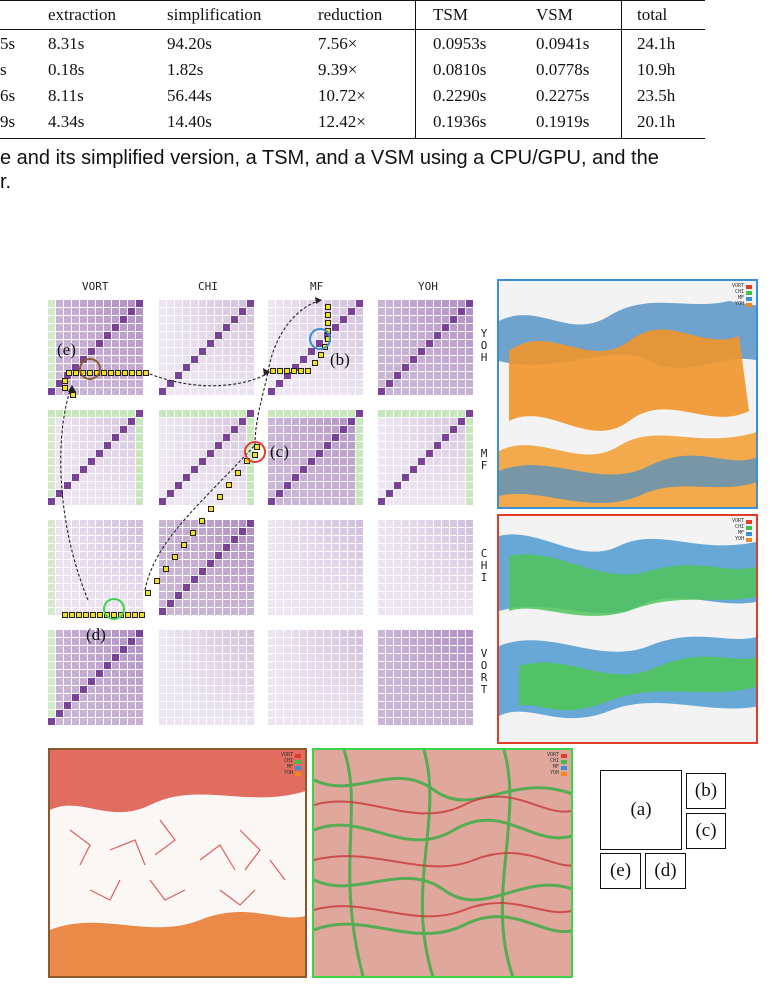 This screenshot has height=985, width=783. Describe the element at coordinates (146, 373) in the screenshot. I see `path-node` at that location.